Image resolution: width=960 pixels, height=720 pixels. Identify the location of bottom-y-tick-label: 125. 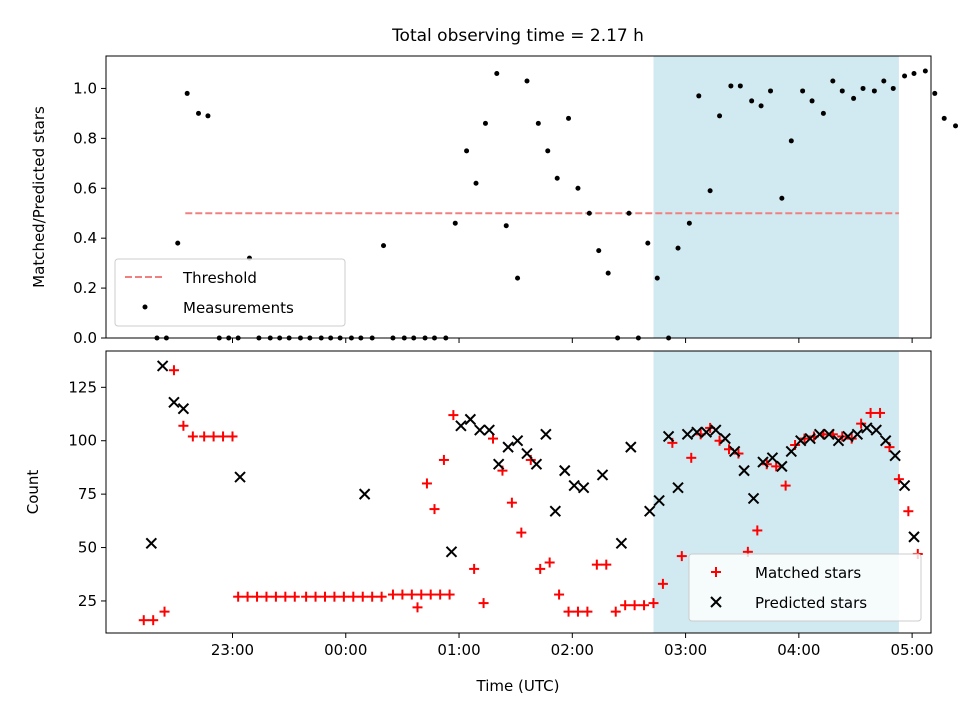
(82, 387).